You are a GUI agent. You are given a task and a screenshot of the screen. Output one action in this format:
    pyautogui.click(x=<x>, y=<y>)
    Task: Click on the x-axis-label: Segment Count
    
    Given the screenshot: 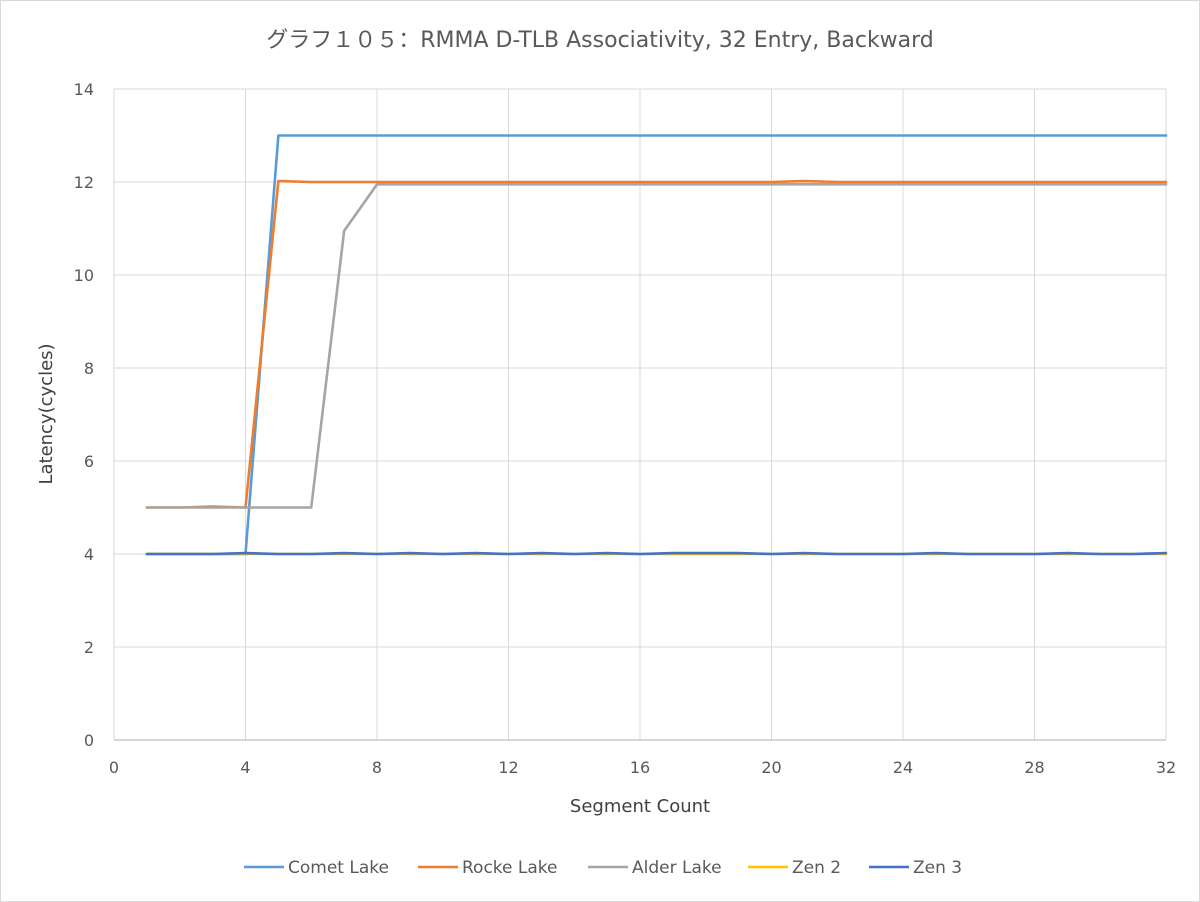 What is the action you would take?
    pyautogui.click(x=640, y=806)
    